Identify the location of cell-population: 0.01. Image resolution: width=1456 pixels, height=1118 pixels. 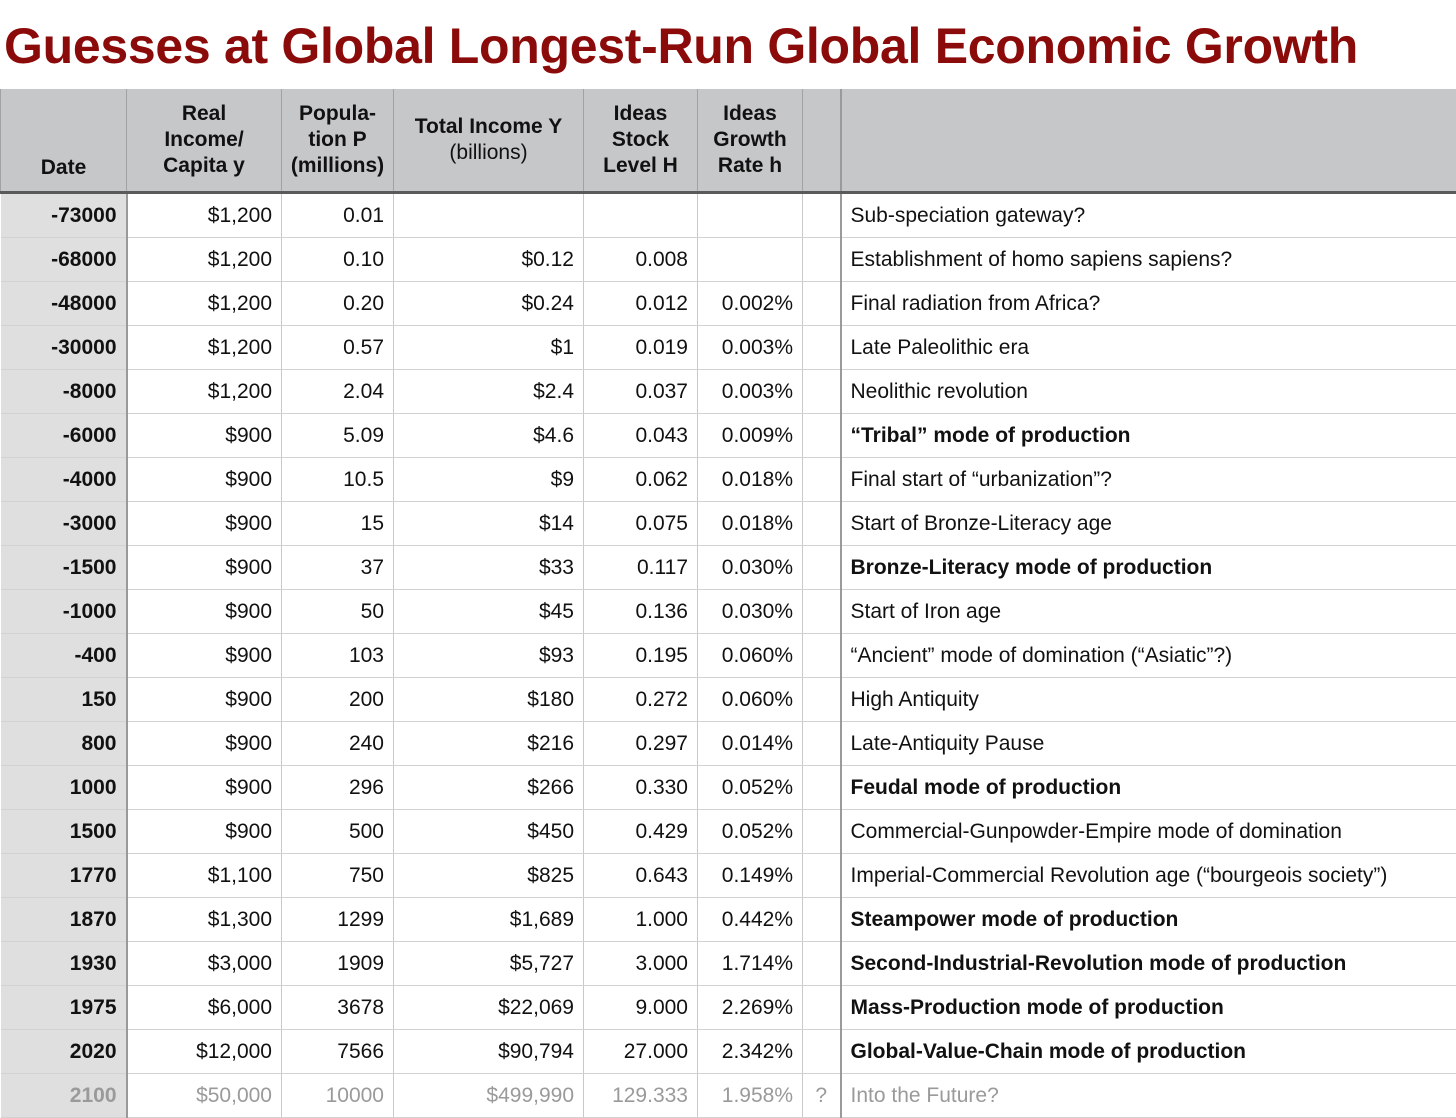
(338, 215).